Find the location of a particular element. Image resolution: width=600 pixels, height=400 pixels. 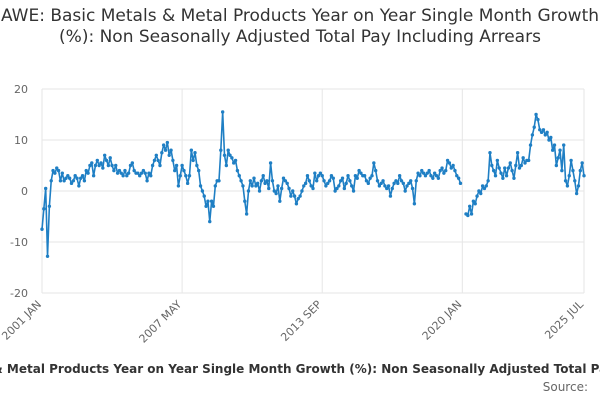

x-tick-label: 2025 JUL is located at coordinates (564, 319).